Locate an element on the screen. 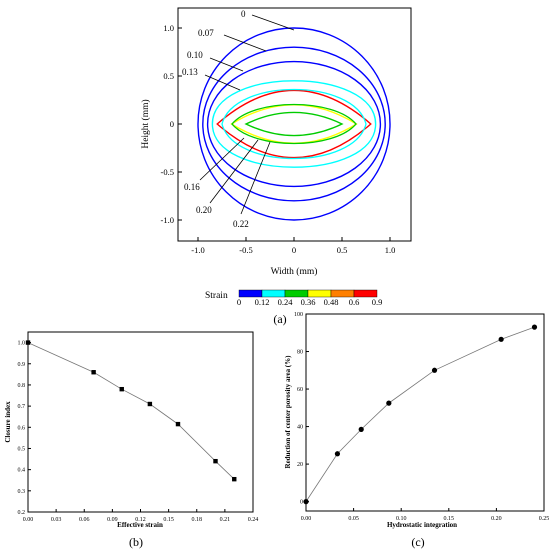  closure-x-tick-label: 0.06 is located at coordinates (84, 520).